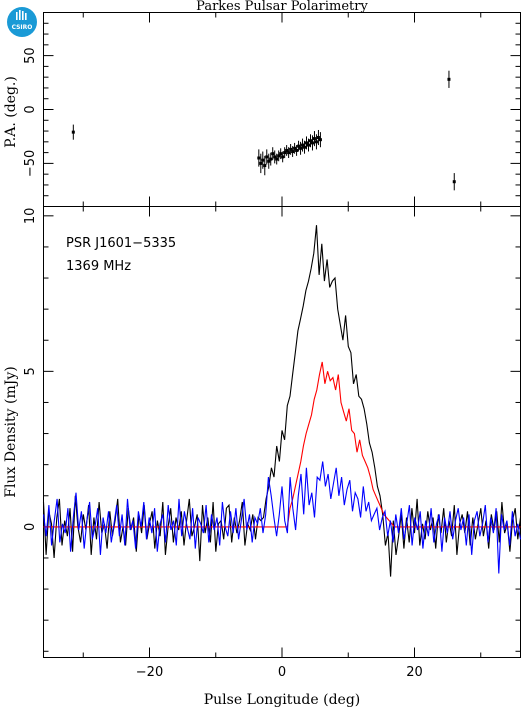 This screenshot has width=522, height=710. What do you see at coordinates (414, 672) in the screenshot?
I see `flux-xtick-label: 20` at bounding box center [414, 672].